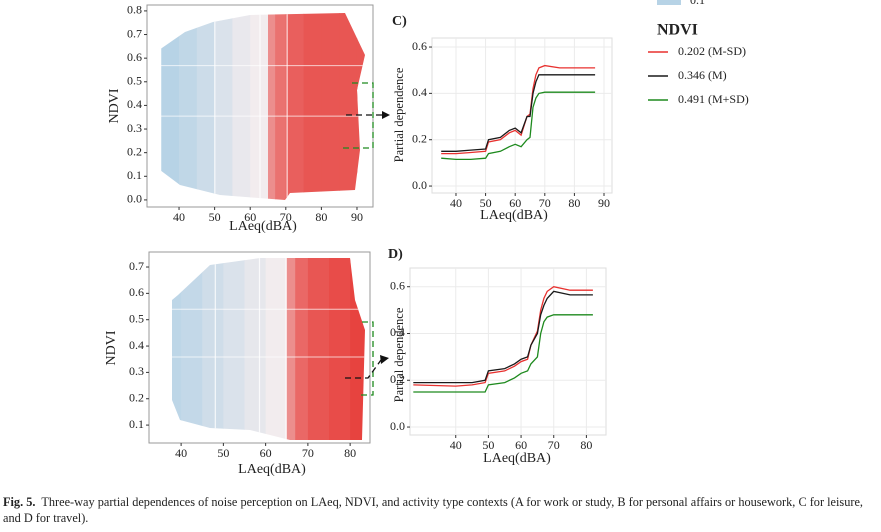 The image size is (881, 532). Describe the element at coordinates (702, 75) in the screenshot. I see `legend-label: 0.346 (M)` at that location.